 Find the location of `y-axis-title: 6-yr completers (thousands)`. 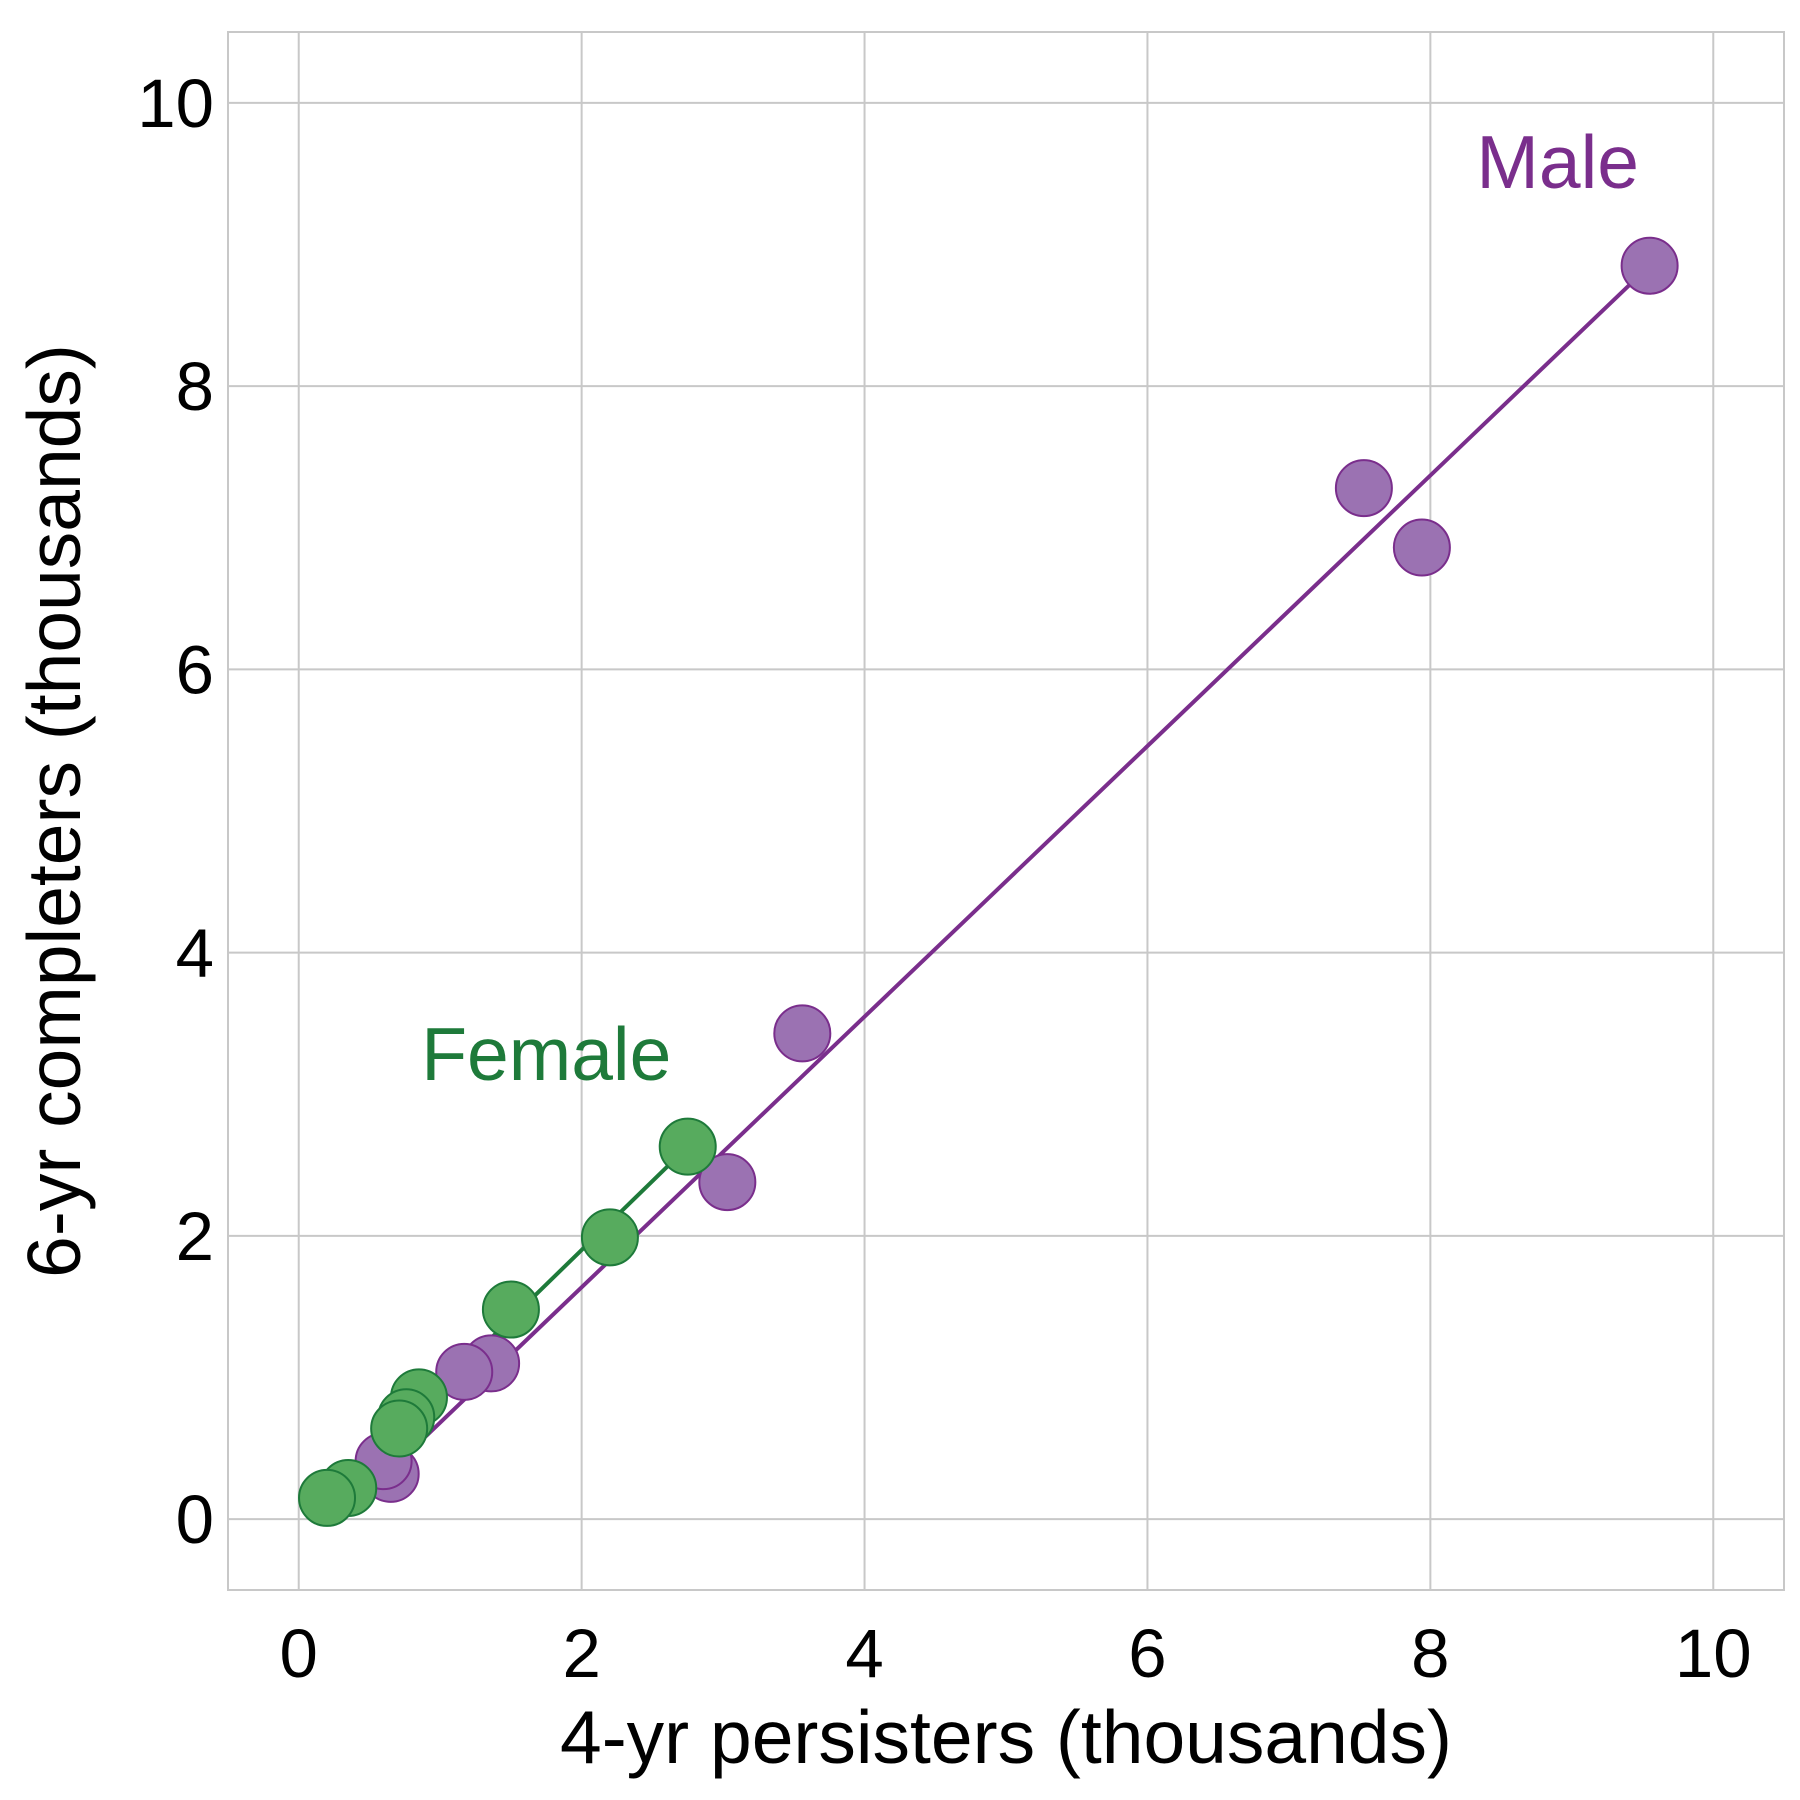

y-axis-title: 6-yr completers (thousands) is located at coordinates (54, 811).